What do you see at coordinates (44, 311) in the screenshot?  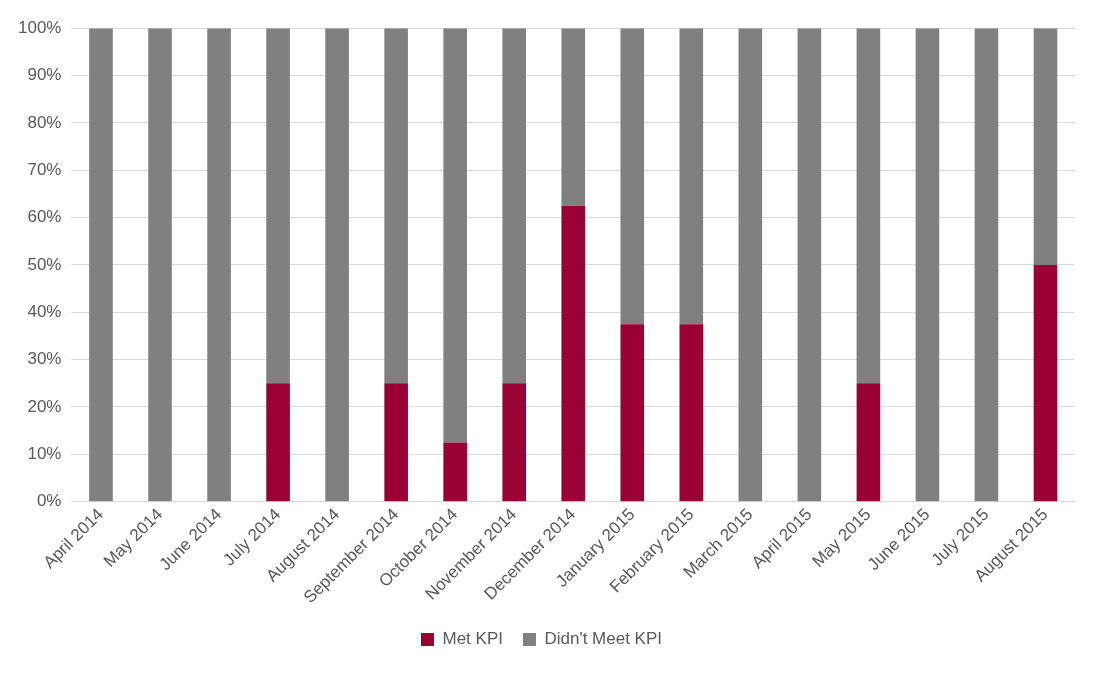 I see `y-tick-label: 40%` at bounding box center [44, 311].